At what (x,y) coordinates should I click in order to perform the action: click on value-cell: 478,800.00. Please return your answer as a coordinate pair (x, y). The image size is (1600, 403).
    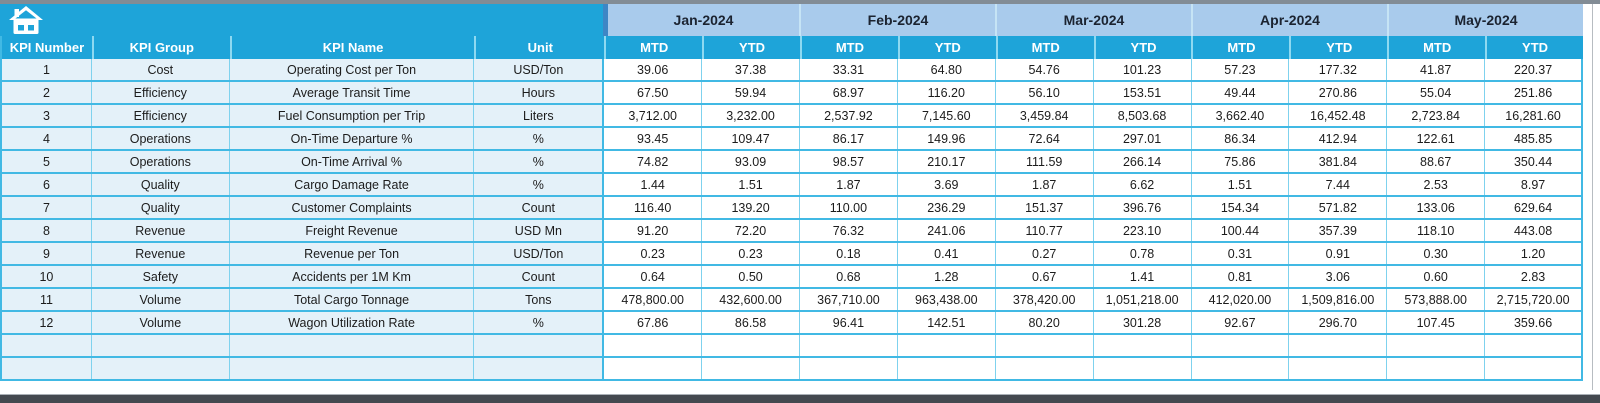
    Looking at the image, I should click on (653, 299).